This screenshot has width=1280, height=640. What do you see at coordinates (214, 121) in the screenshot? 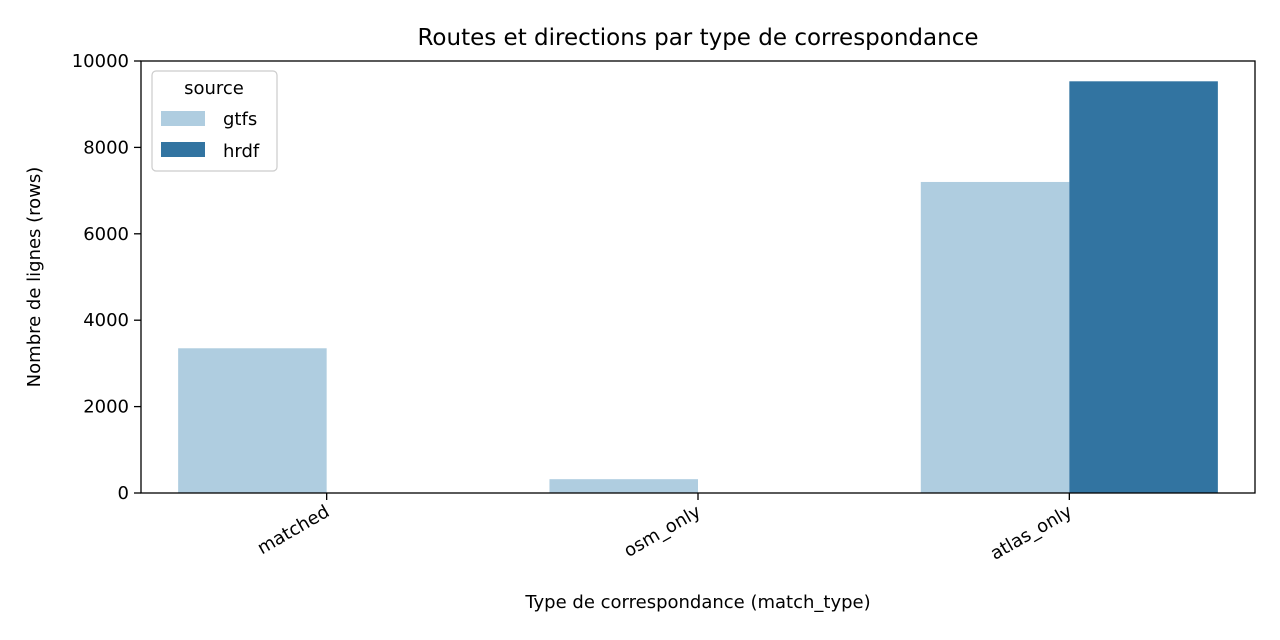
I see `legend: source gtfs hrdf` at bounding box center [214, 121].